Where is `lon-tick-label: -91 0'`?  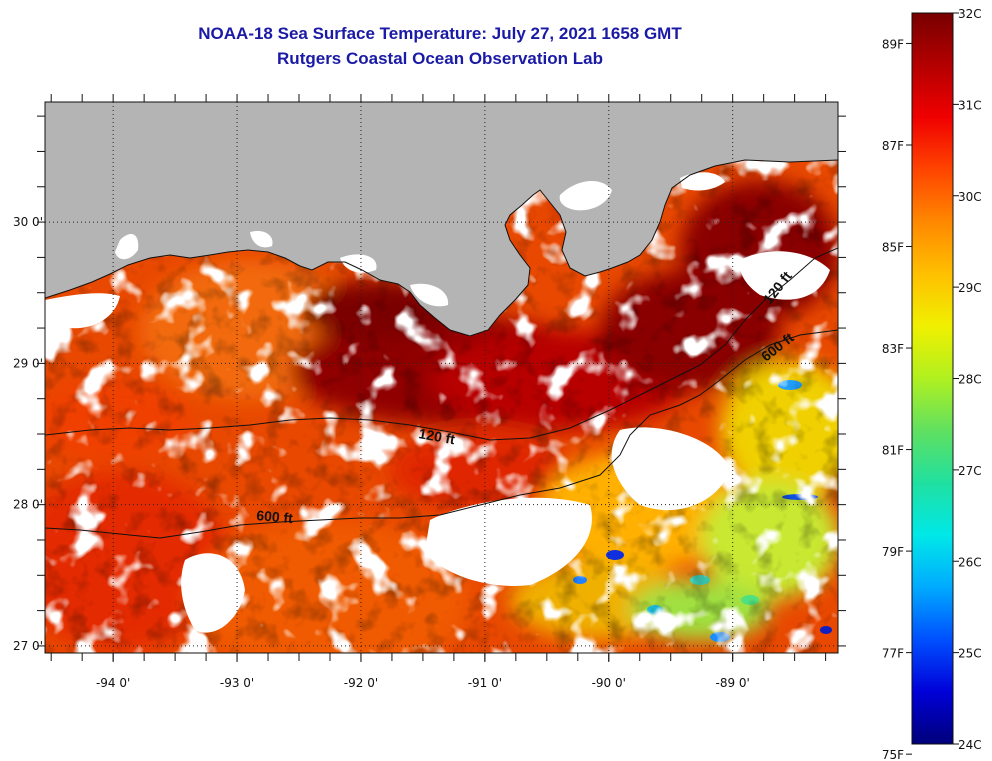 lon-tick-label: -91 0' is located at coordinates (485, 683).